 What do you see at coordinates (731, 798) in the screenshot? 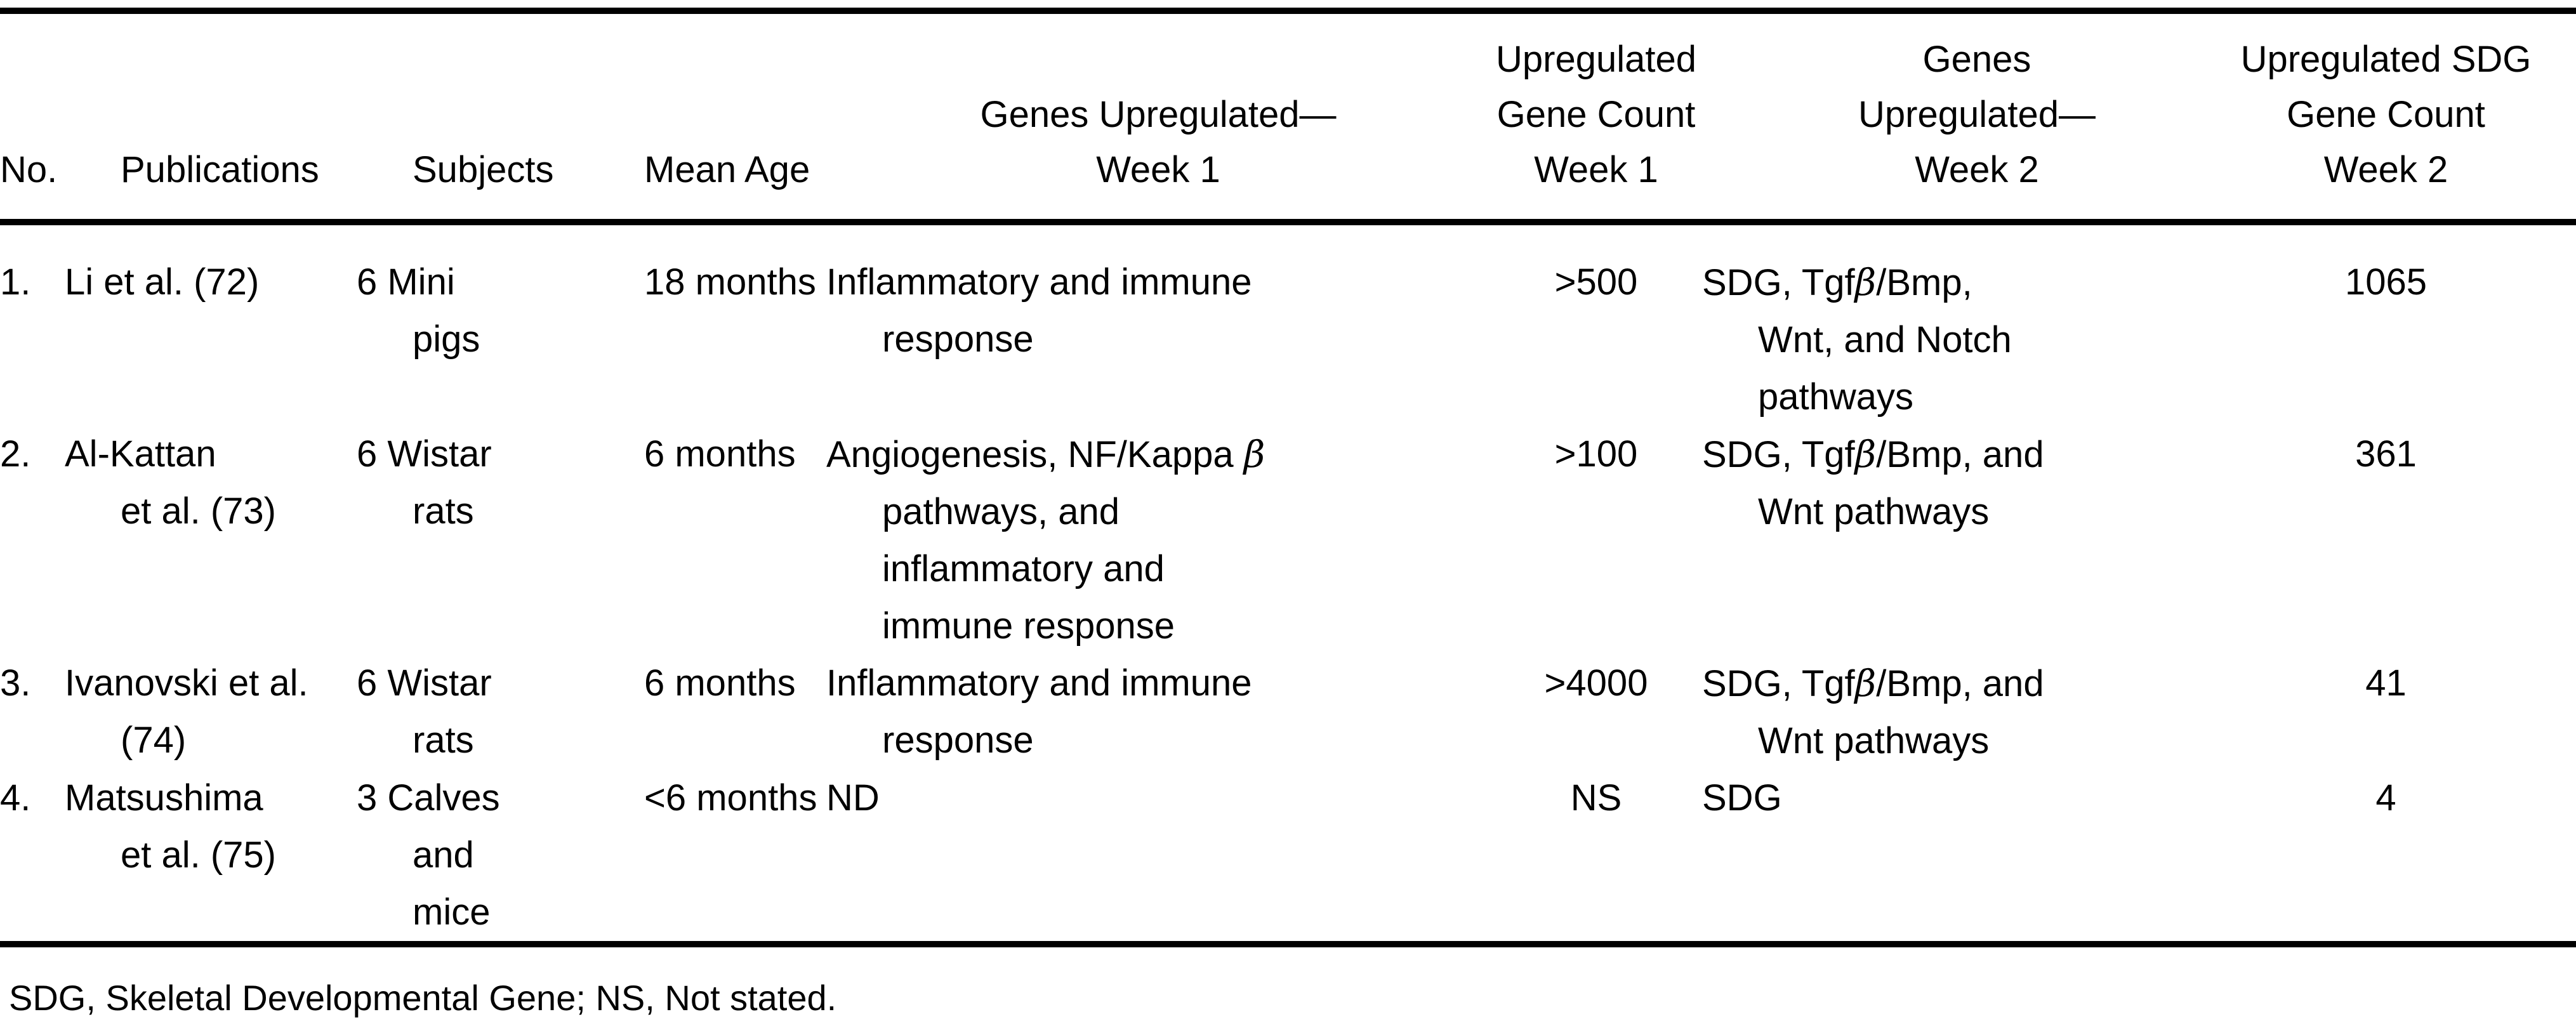
I see `cell-r4-mean-age: <6 months` at bounding box center [731, 798].